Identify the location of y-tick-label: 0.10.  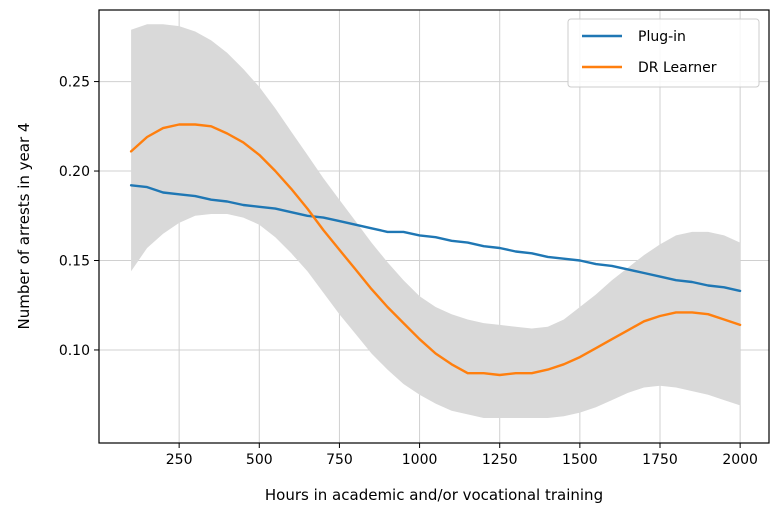
(74, 351).